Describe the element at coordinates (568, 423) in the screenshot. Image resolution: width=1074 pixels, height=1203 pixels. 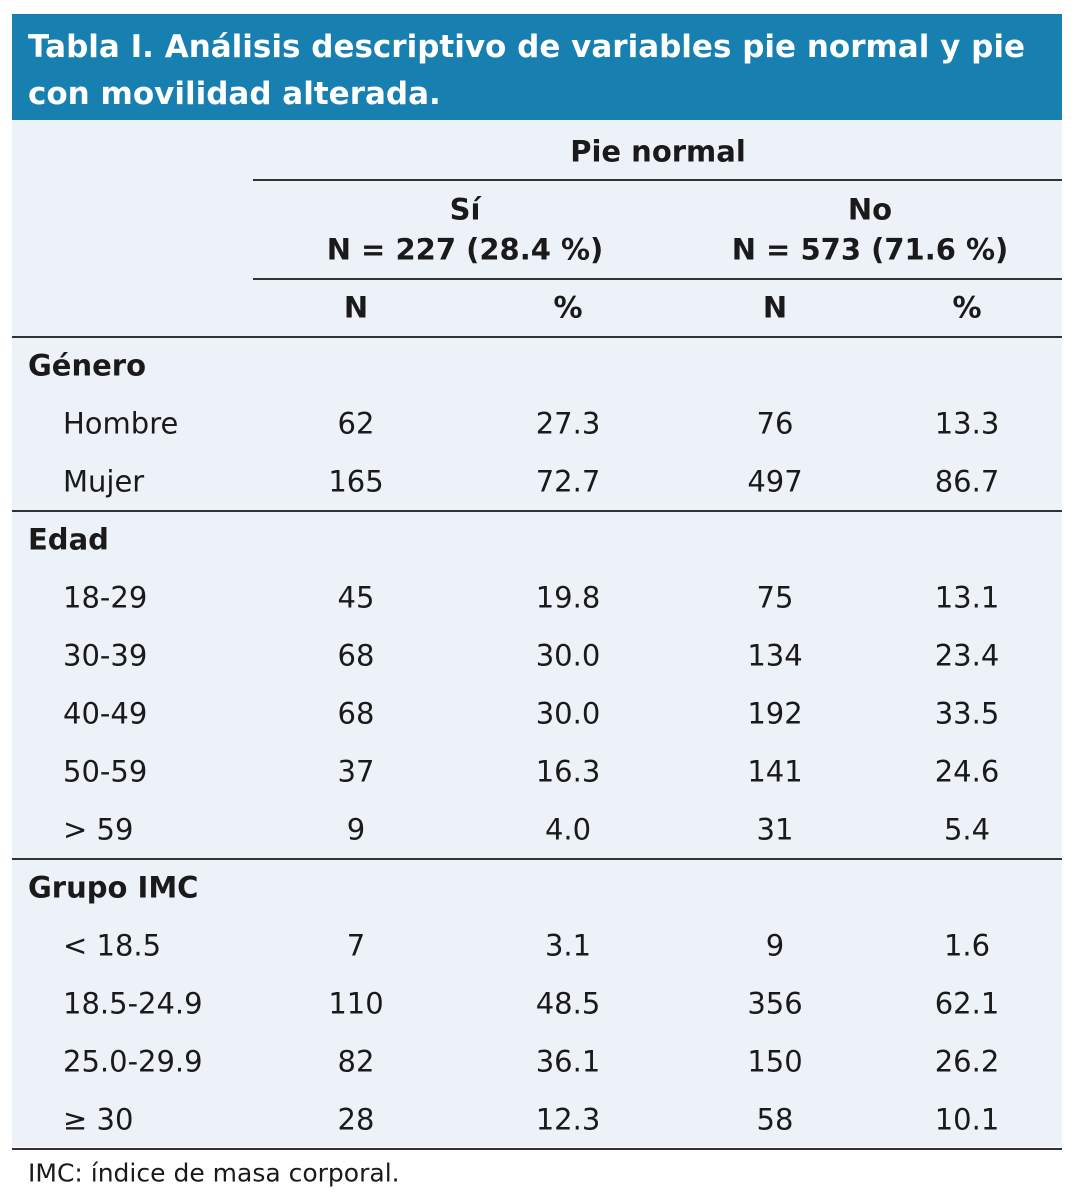
I see `cell: 27.3` at that location.